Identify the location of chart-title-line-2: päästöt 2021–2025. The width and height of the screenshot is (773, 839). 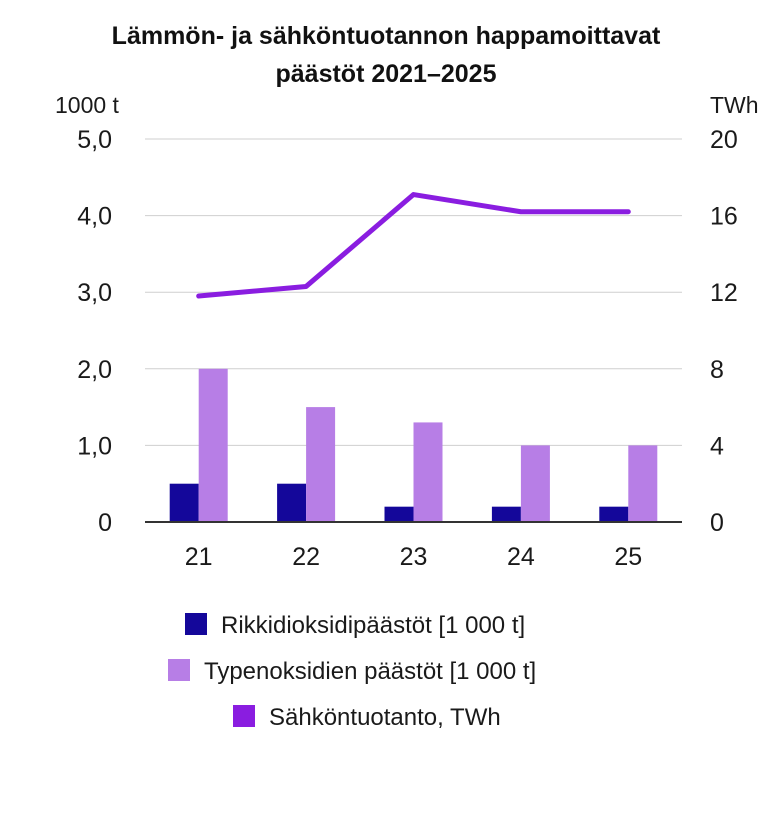
(386, 74).